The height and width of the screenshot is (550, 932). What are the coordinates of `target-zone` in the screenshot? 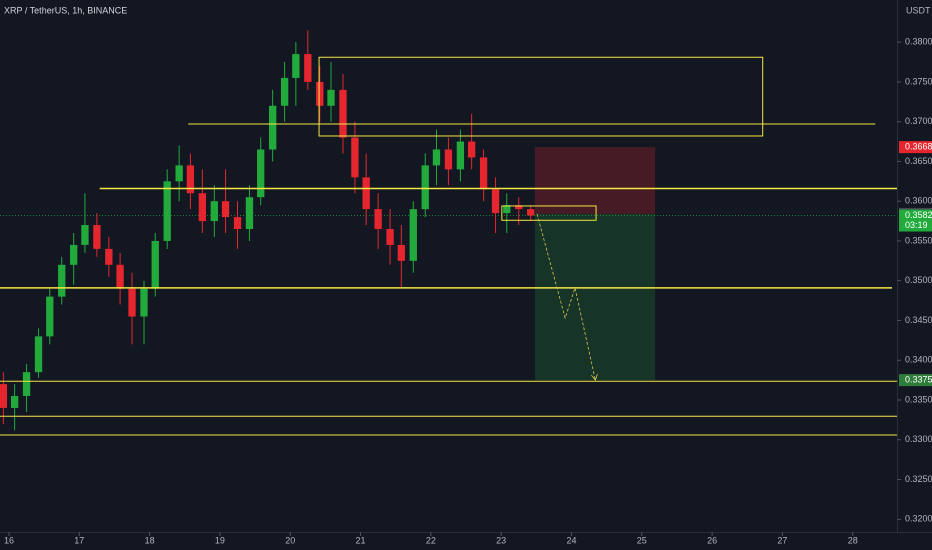 It's located at (595, 297).